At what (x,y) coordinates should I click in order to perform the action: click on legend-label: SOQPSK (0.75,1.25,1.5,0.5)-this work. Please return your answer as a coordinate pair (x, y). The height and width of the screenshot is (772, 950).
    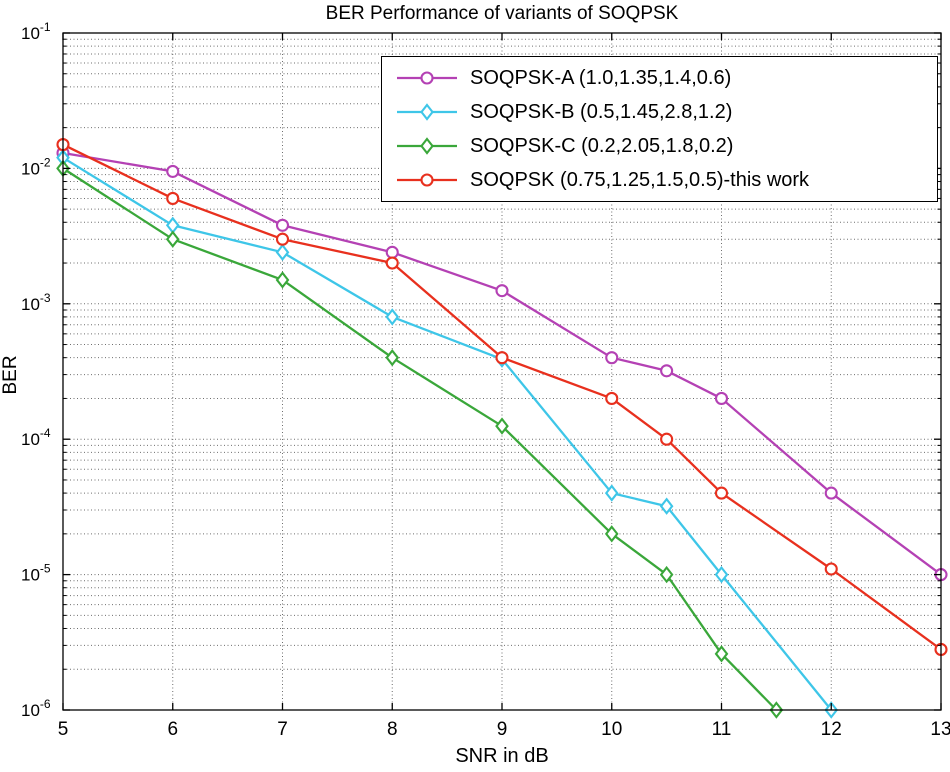
    Looking at the image, I should click on (640, 179).